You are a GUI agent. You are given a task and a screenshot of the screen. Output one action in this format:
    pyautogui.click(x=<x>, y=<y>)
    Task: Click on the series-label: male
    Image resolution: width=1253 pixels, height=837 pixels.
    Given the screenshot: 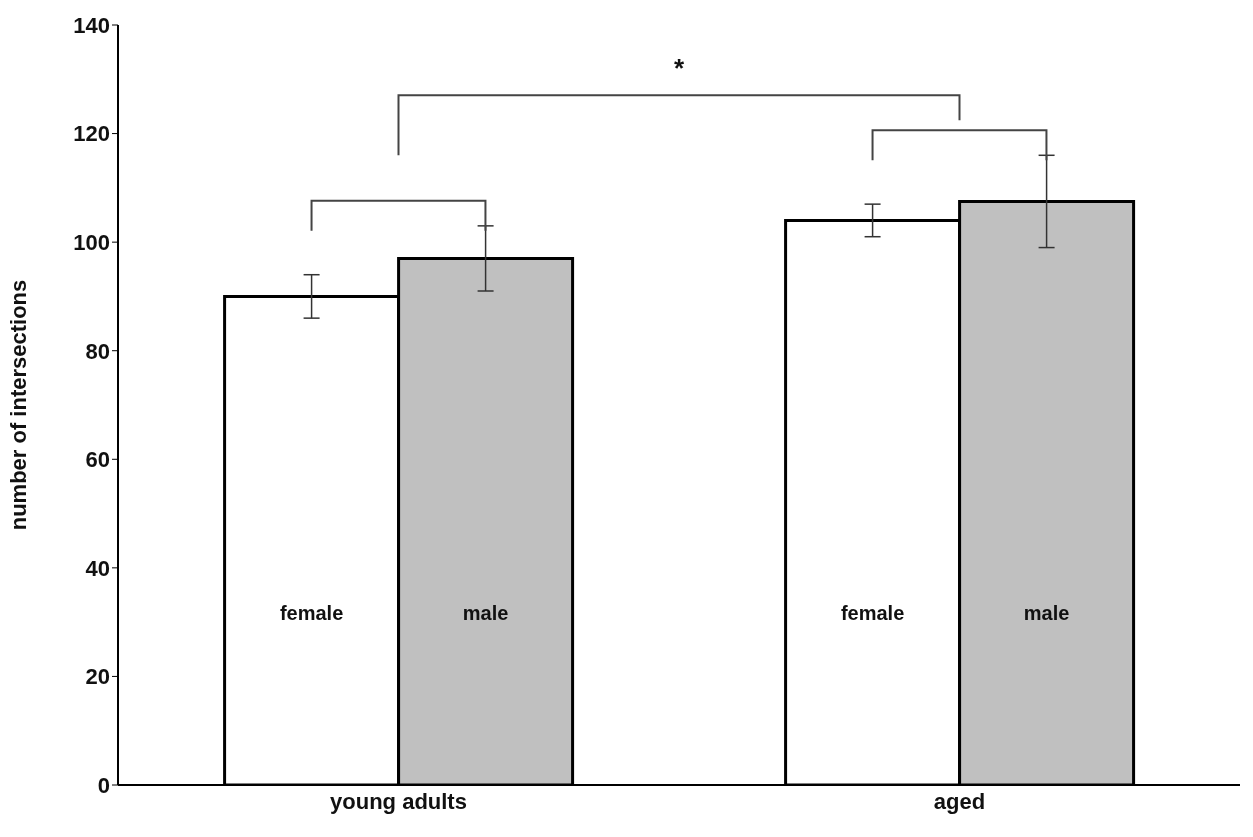 What is the action you would take?
    pyautogui.click(x=1046, y=613)
    